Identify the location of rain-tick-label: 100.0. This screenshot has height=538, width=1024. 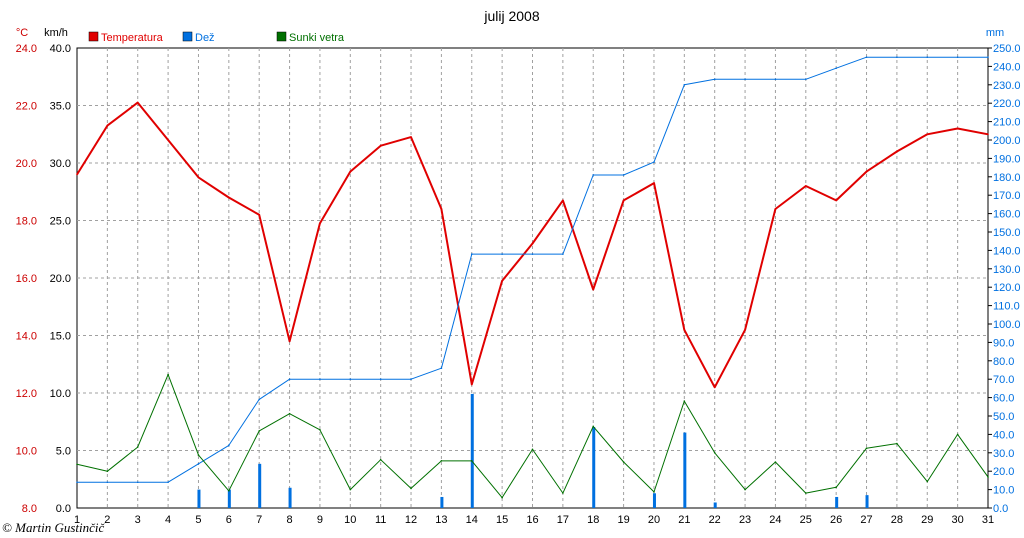
(1007, 325).